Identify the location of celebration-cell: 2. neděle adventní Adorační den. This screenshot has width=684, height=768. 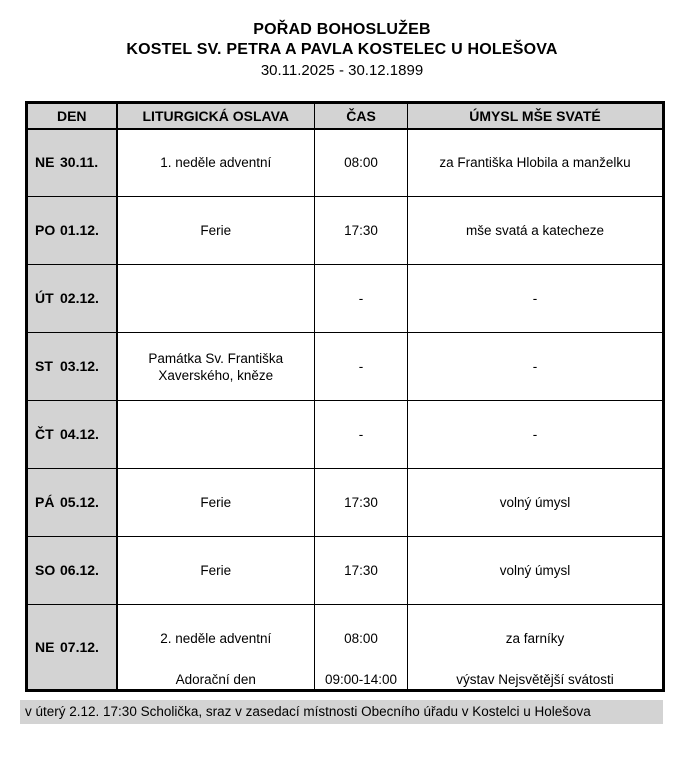
(215, 647).